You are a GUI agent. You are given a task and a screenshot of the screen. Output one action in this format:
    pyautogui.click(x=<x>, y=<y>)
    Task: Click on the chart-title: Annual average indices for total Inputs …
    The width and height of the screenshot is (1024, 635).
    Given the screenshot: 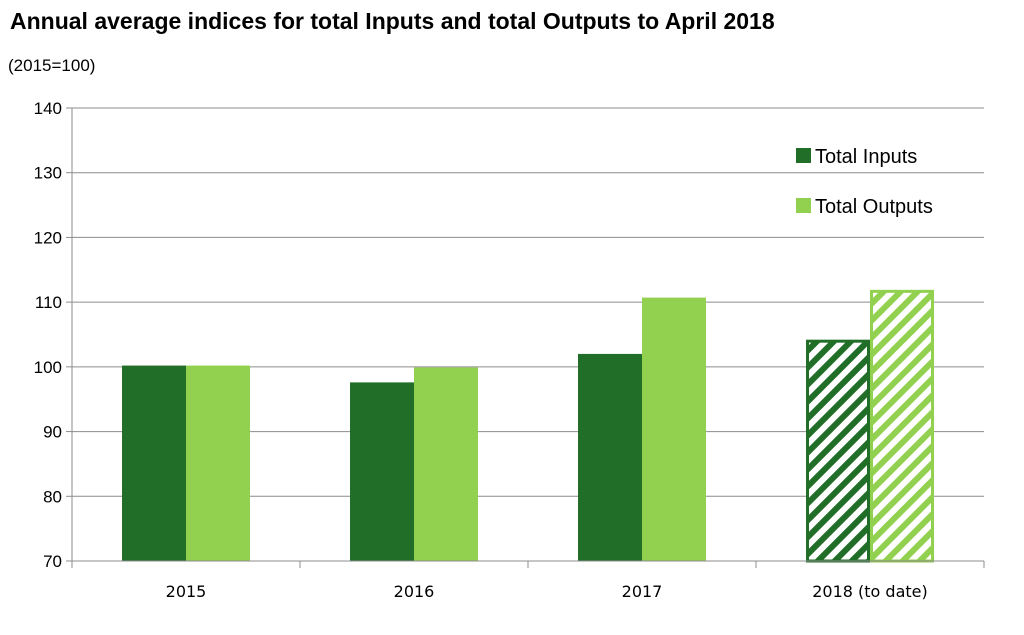 What is the action you would take?
    pyautogui.click(x=392, y=21)
    